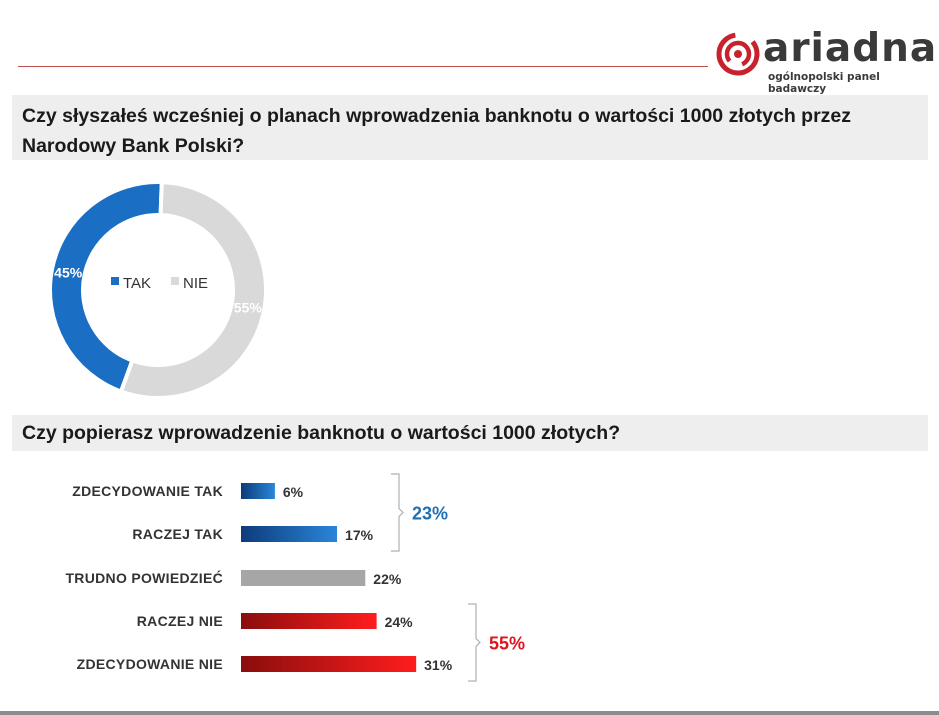  I want to click on donut-slice-nie, so click(193, 289).